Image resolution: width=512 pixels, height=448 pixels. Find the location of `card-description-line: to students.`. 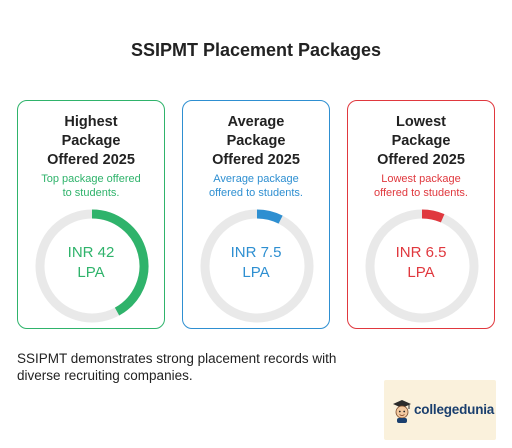

card-description-line: to students. is located at coordinates (91, 192).